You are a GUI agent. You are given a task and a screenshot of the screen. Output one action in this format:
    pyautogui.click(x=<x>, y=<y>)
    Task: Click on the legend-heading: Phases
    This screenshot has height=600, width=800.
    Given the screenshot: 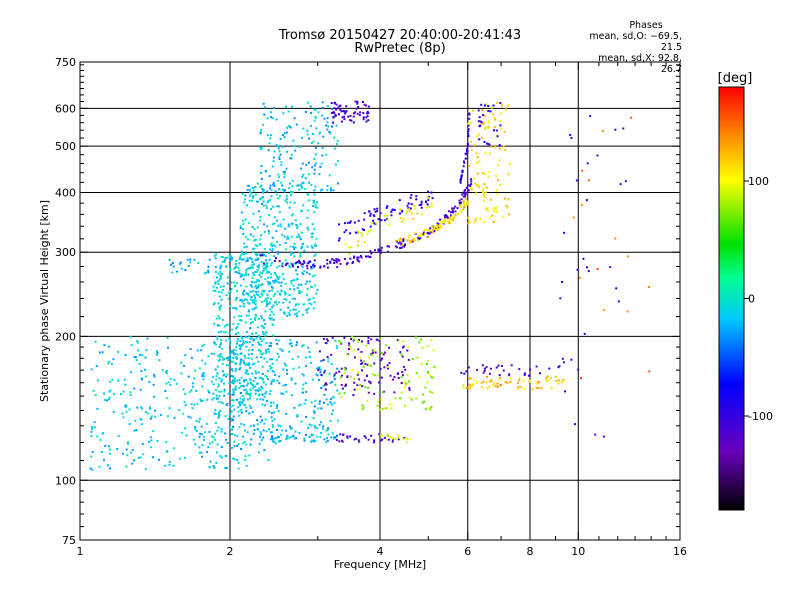 What is the action you would take?
    pyautogui.click(x=646, y=25)
    